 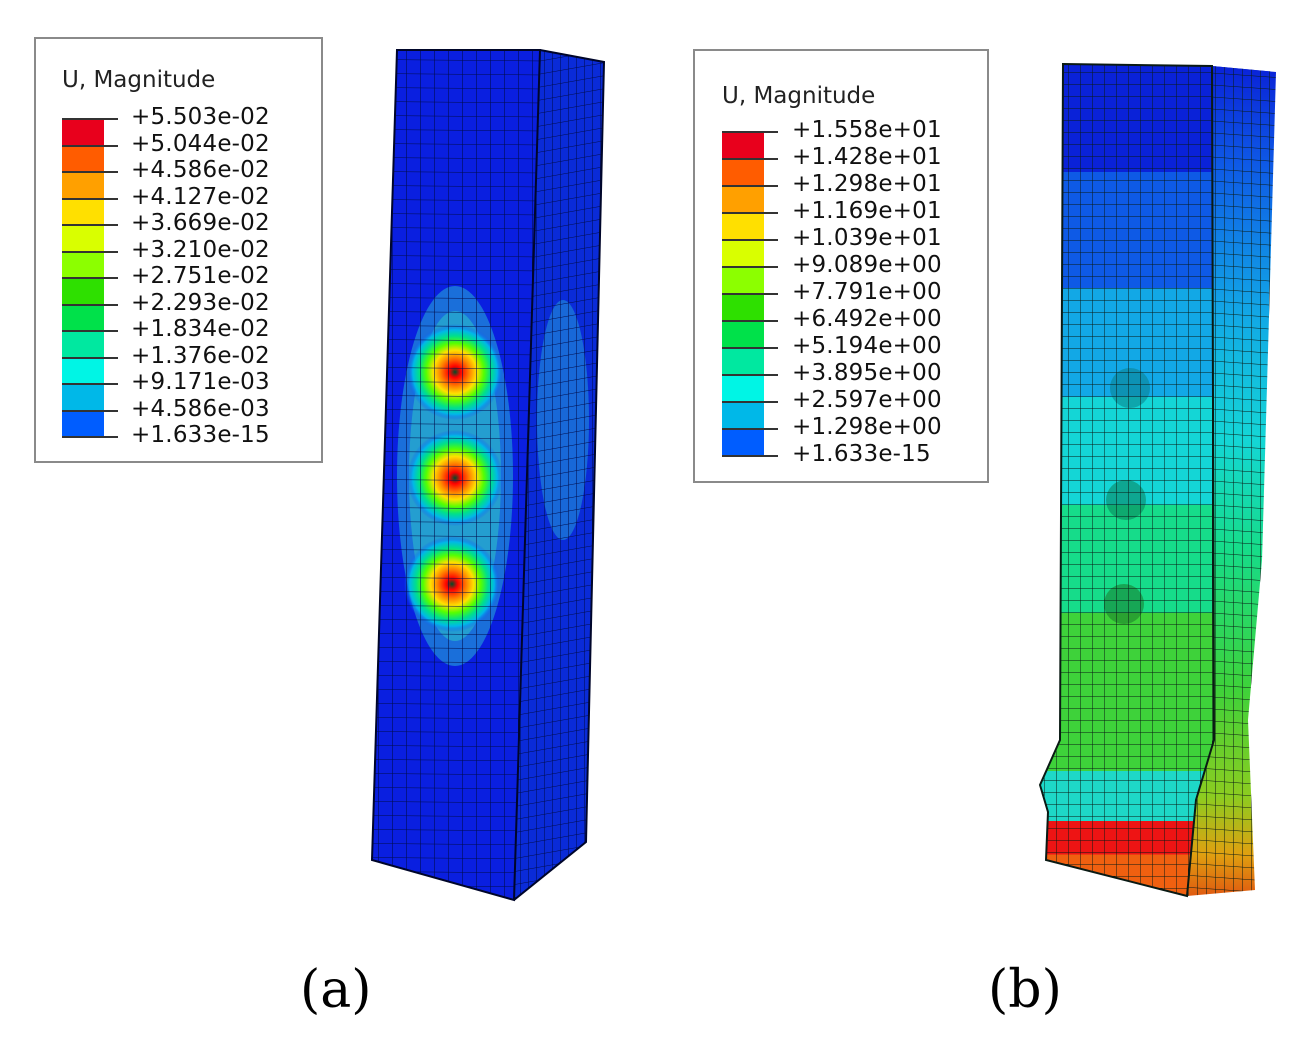 I want to click on legend-value: +5.044e-02, so click(x=200, y=143).